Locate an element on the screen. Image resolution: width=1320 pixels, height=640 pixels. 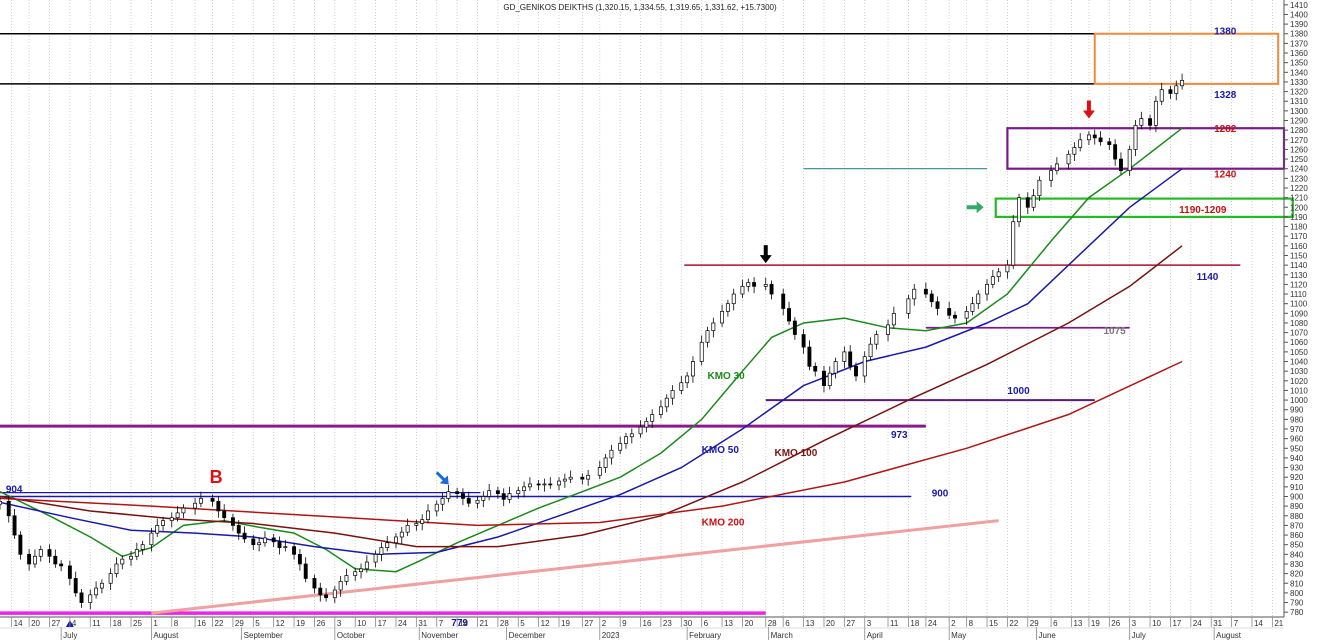
x-tick-label: 8 is located at coordinates (176, 623).